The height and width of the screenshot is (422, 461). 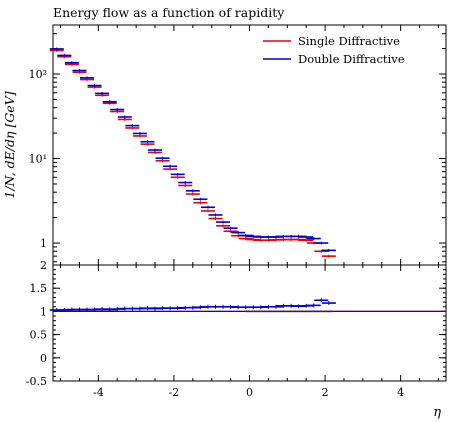 What do you see at coordinates (174, 392) in the screenshot?
I see `x-tick-label: -2` at bounding box center [174, 392].